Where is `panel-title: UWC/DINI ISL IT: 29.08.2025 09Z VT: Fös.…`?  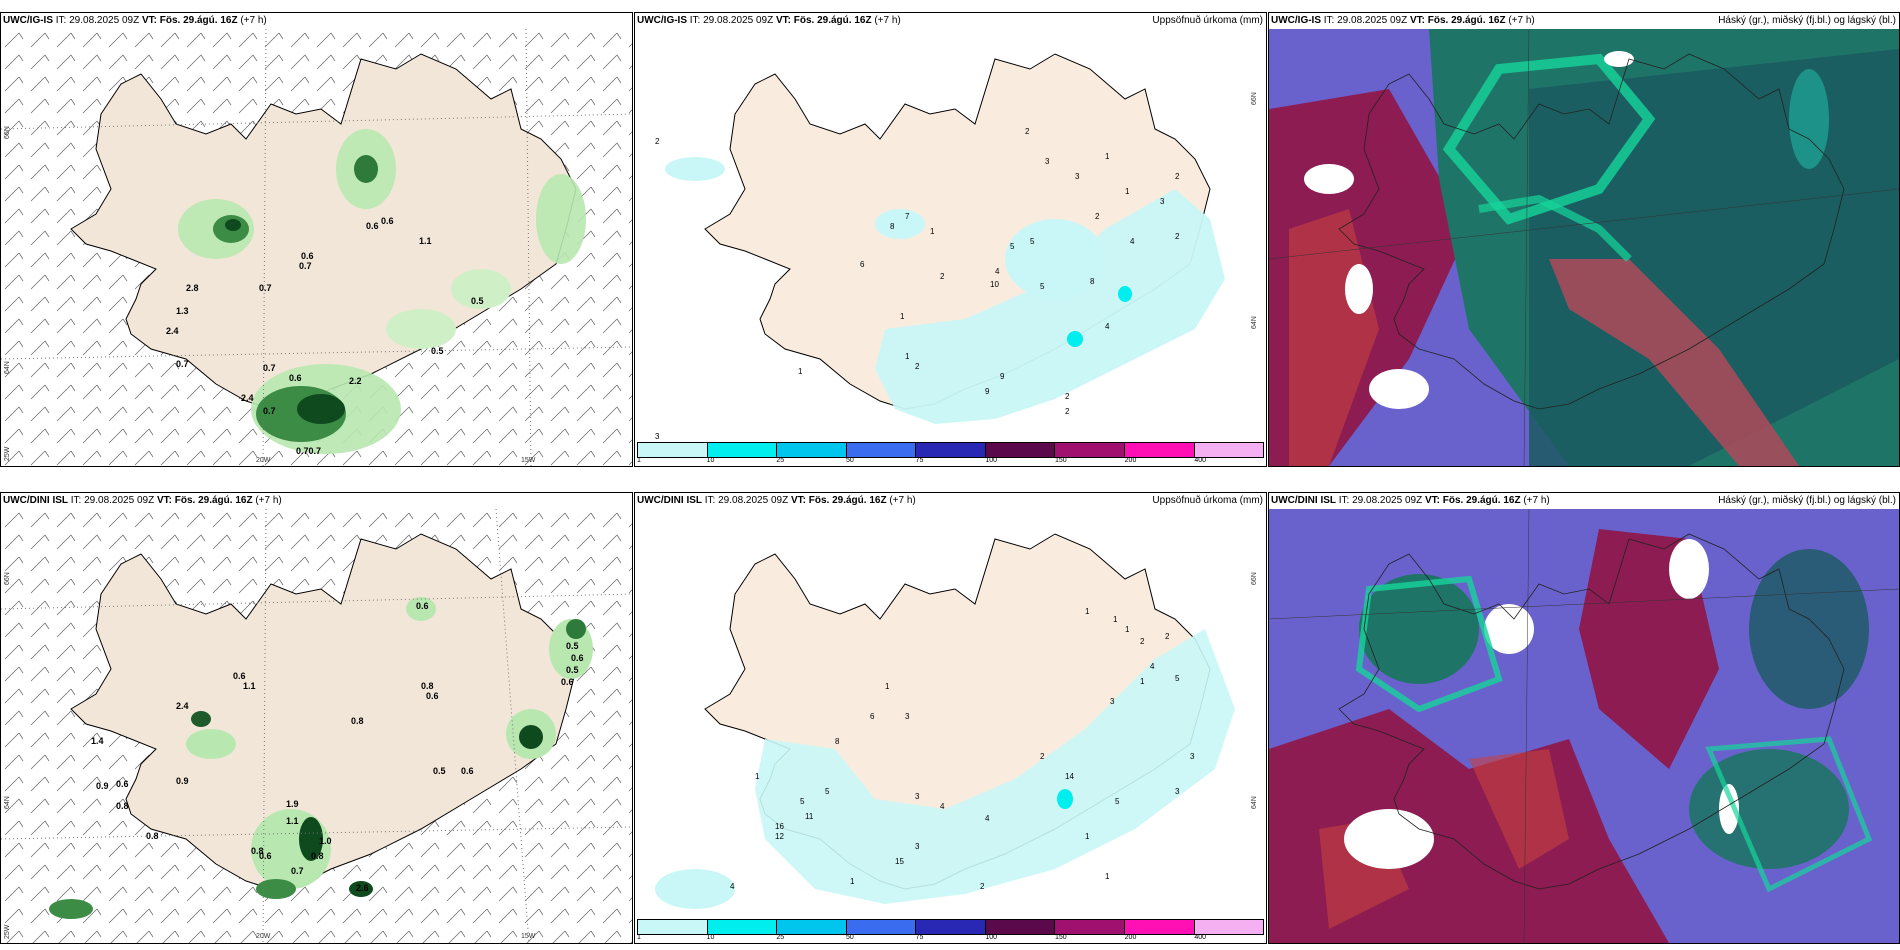 panel-title: UWC/DINI ISL IT: 29.08.2025 09Z VT: Fös.… is located at coordinates (776, 500).